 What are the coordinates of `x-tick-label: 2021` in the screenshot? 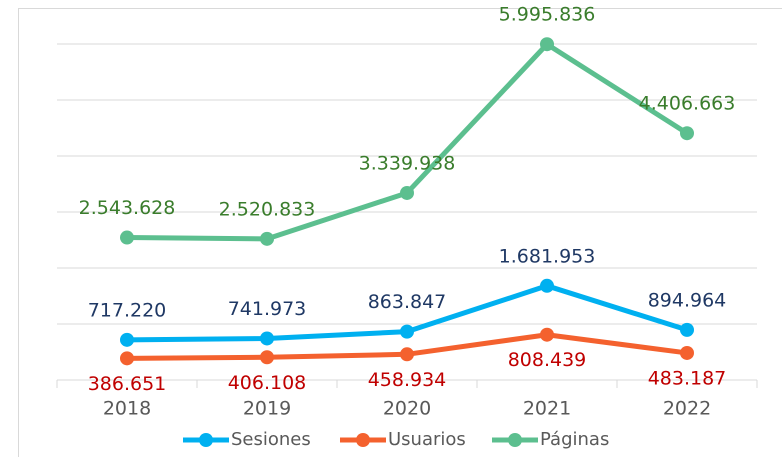 It's located at (547, 409).